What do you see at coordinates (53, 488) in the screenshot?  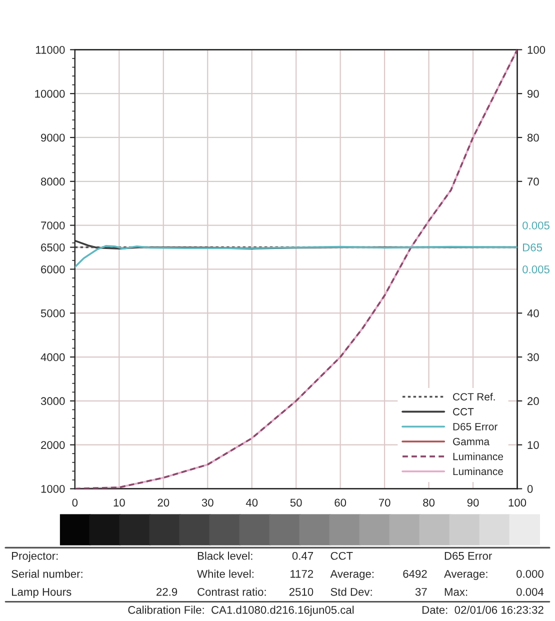 I see `y-tick-label: 1000` at bounding box center [53, 488].